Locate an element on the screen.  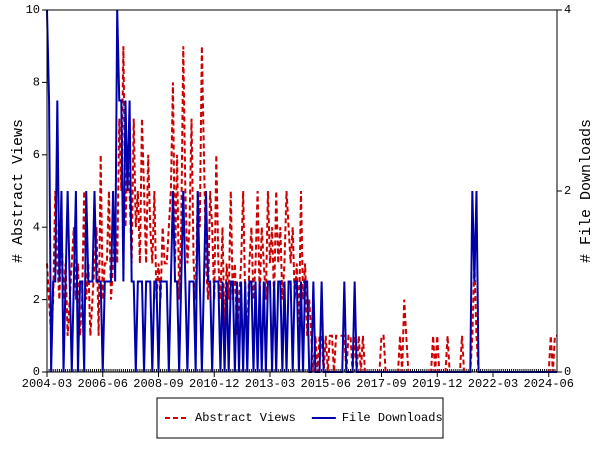
y-axis-label: # Abstract Views is located at coordinates (18, 191).